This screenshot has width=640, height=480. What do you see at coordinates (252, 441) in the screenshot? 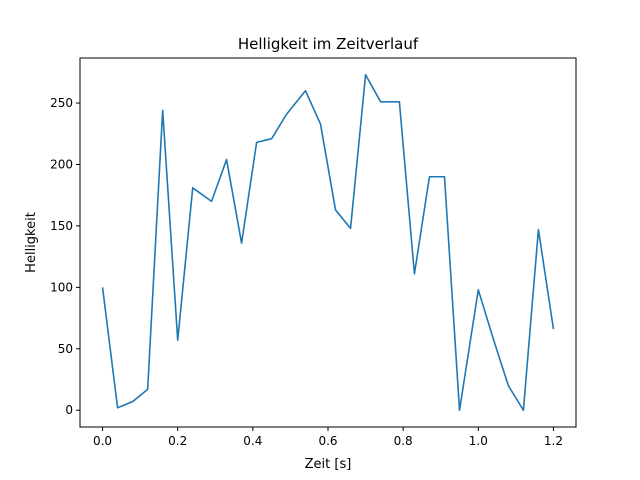
I see `x-tick-label: 0.4` at bounding box center [252, 441].